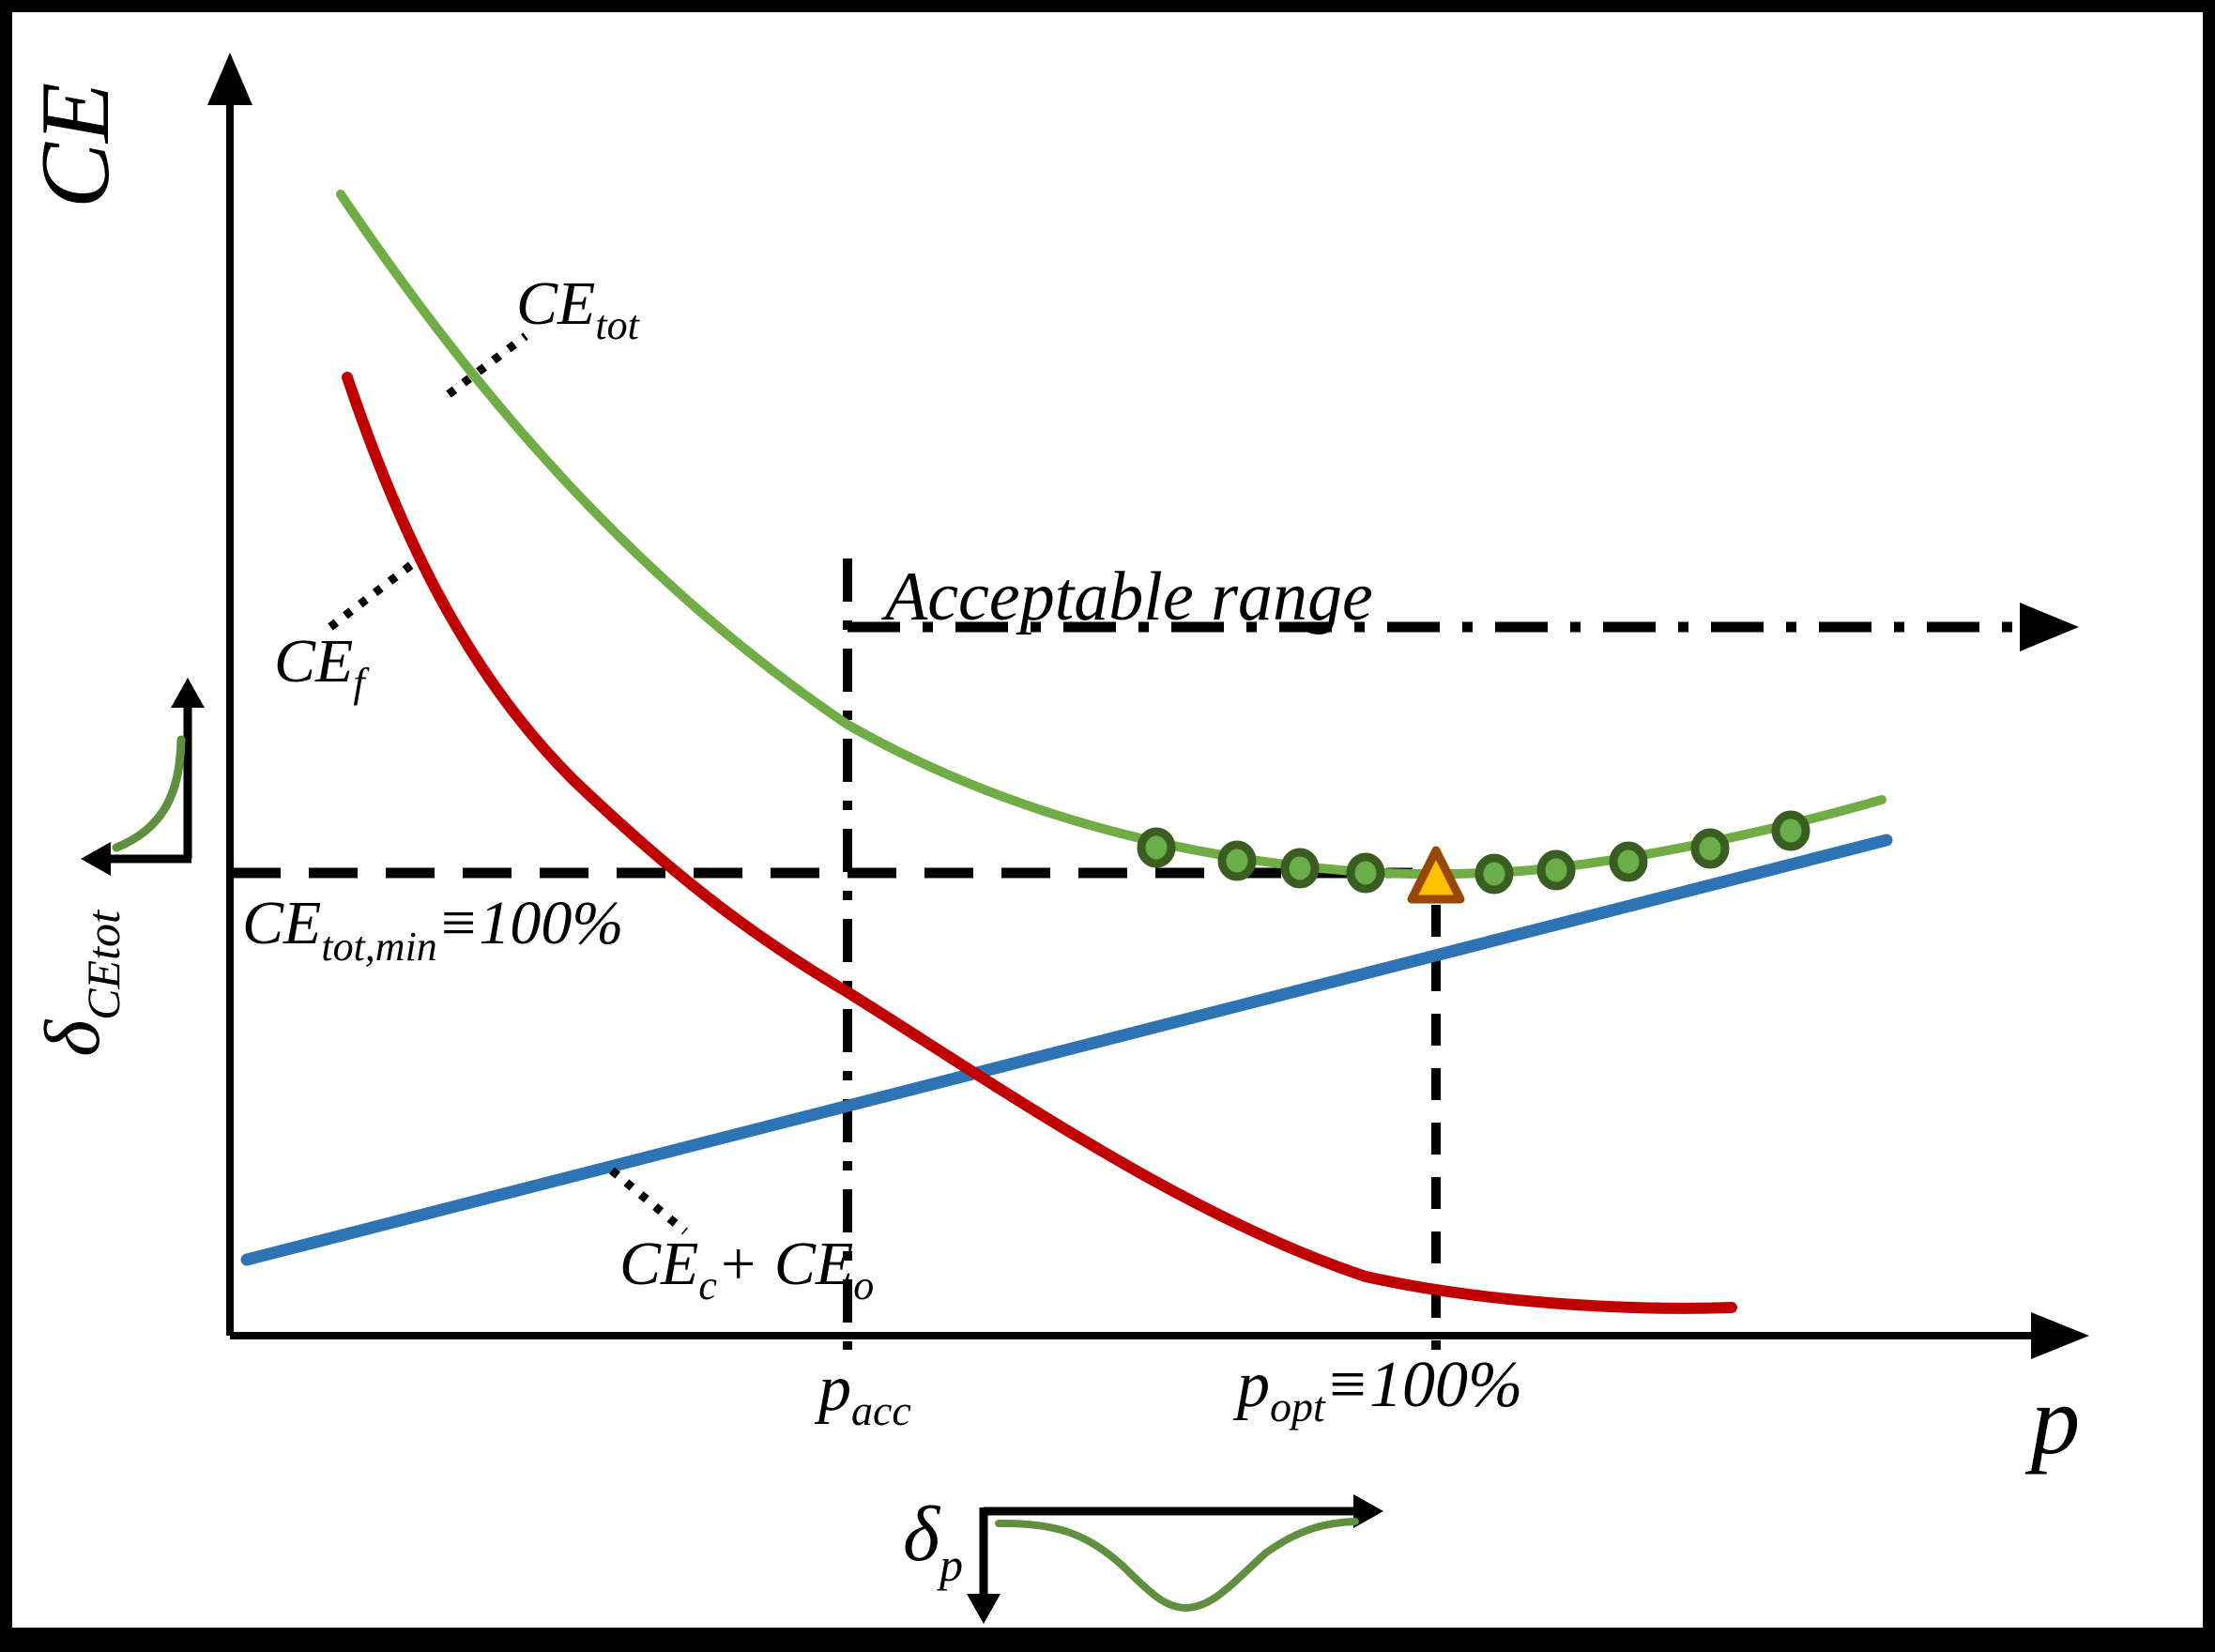 This screenshot has height=1652, width=2215. I want to click on y-axis-title: CE, so click(75, 145).